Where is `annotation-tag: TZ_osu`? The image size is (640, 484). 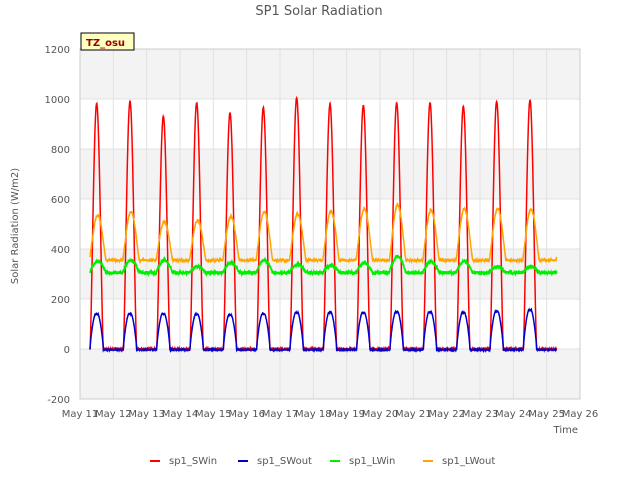
annotation-tag: TZ_osu is located at coordinates (107, 41).